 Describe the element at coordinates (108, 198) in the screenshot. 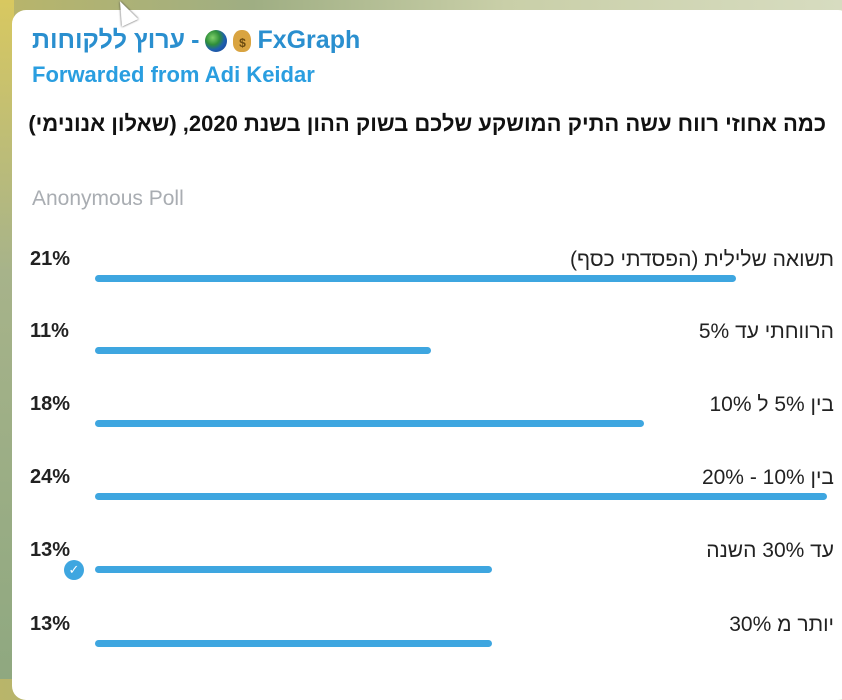

I see `poll-type: Anonymous Poll` at that location.